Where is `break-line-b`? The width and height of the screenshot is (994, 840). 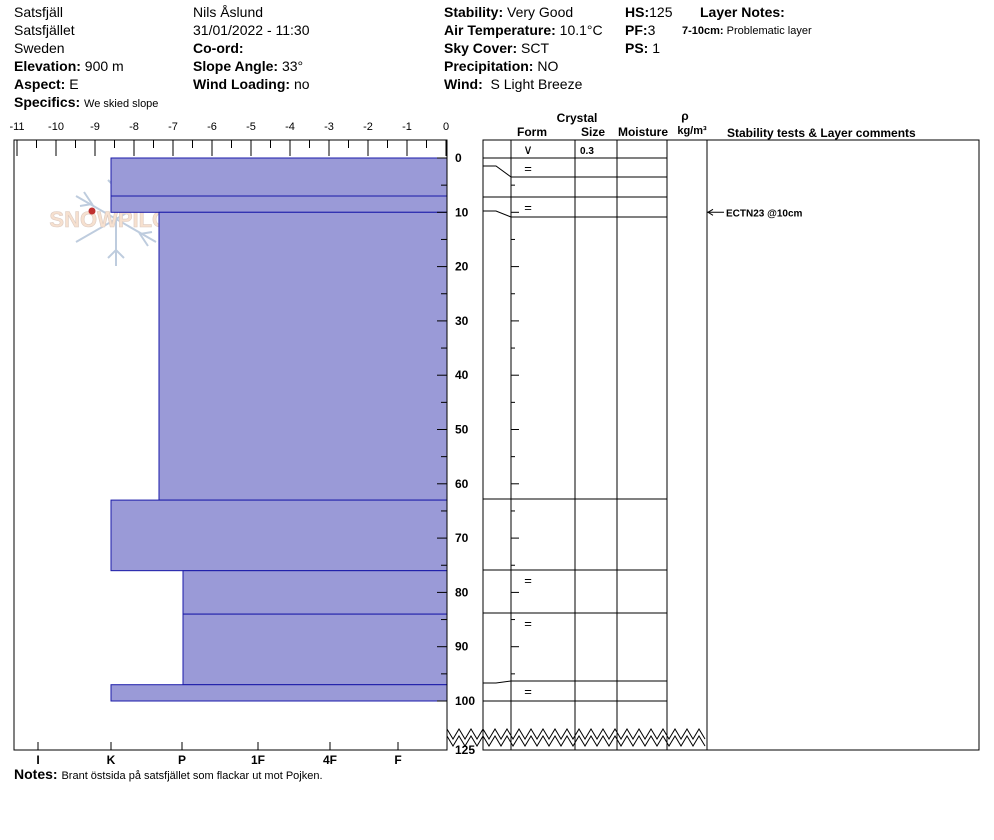 break-line-b is located at coordinates (465, 741).